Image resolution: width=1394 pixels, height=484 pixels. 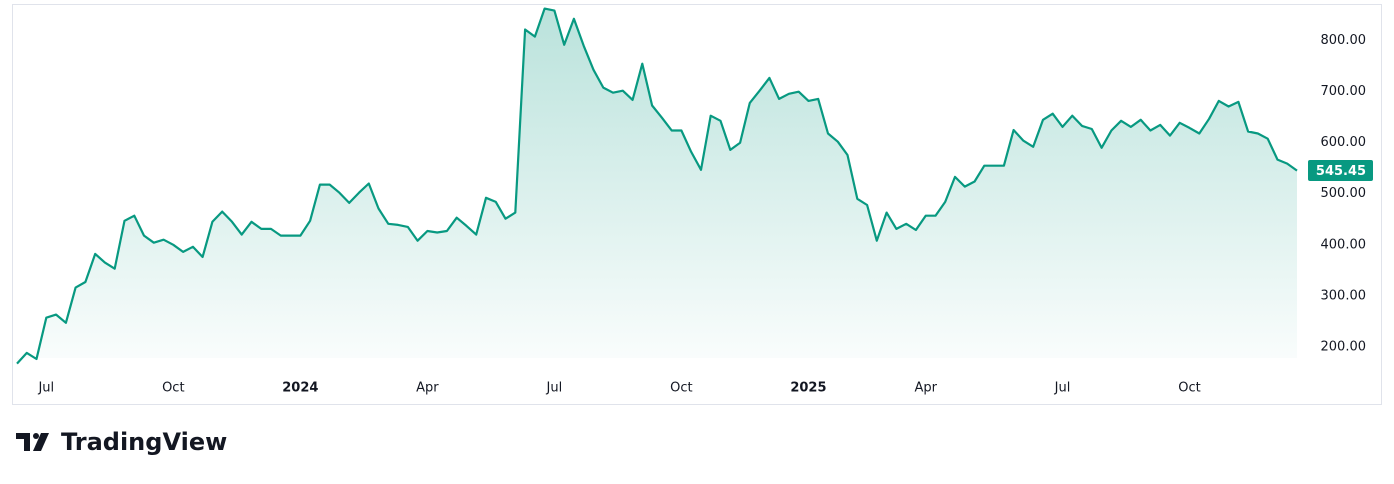 I want to click on y-tick-label: 500.00, so click(x=1344, y=193).